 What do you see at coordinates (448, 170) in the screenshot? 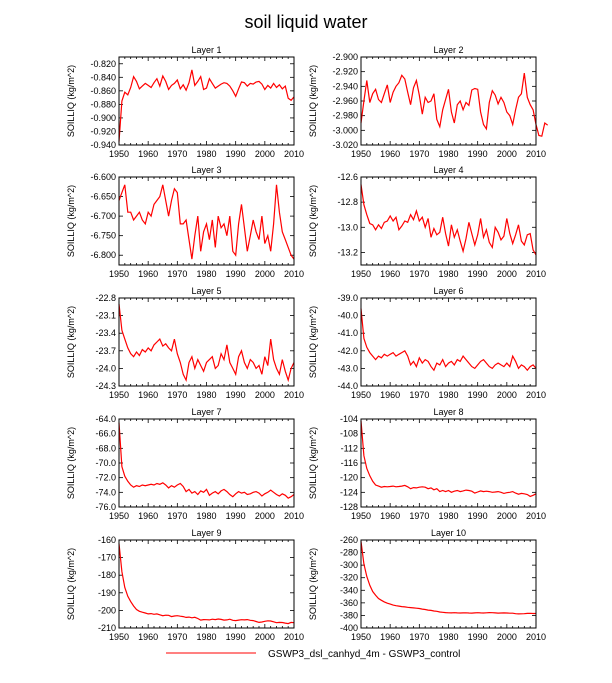
I see `panel-title: Layer 4` at bounding box center [448, 170].